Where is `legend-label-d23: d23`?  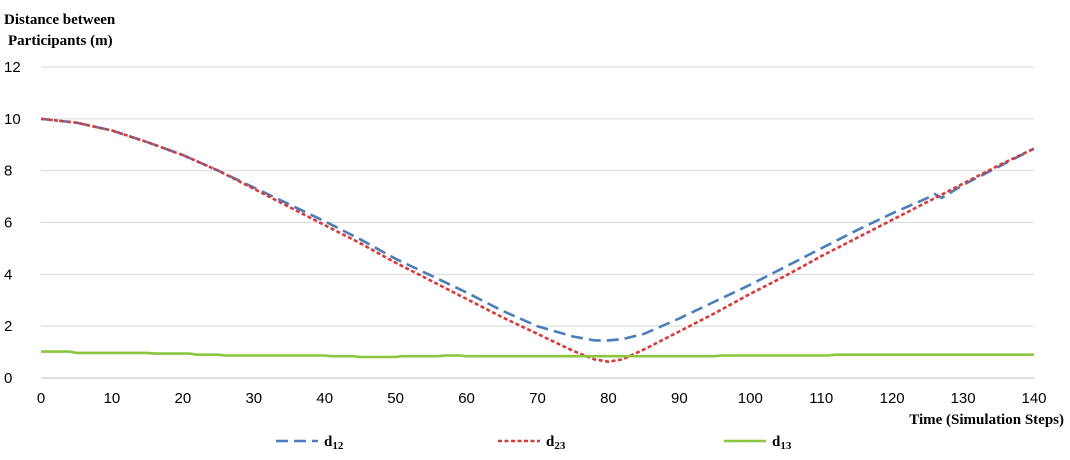
legend-label-d23: d23 is located at coordinates (556, 443).